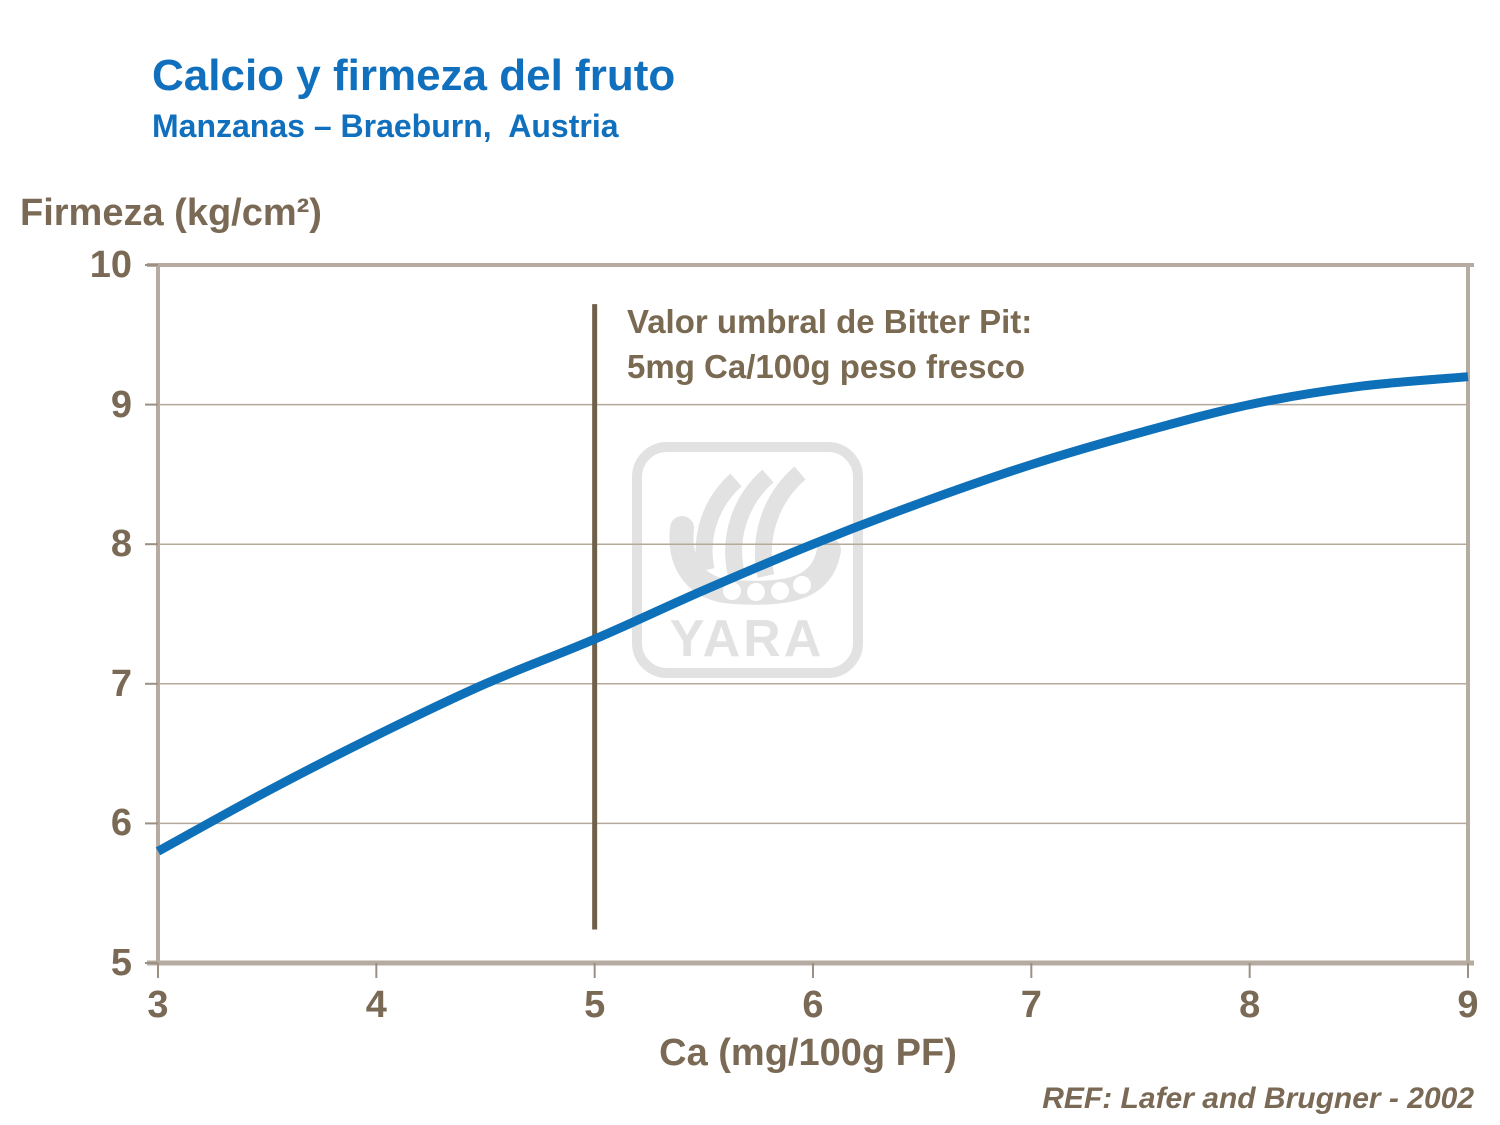  I want to click on y-axis-title: Firmeza (kg/cm²), so click(171, 213).